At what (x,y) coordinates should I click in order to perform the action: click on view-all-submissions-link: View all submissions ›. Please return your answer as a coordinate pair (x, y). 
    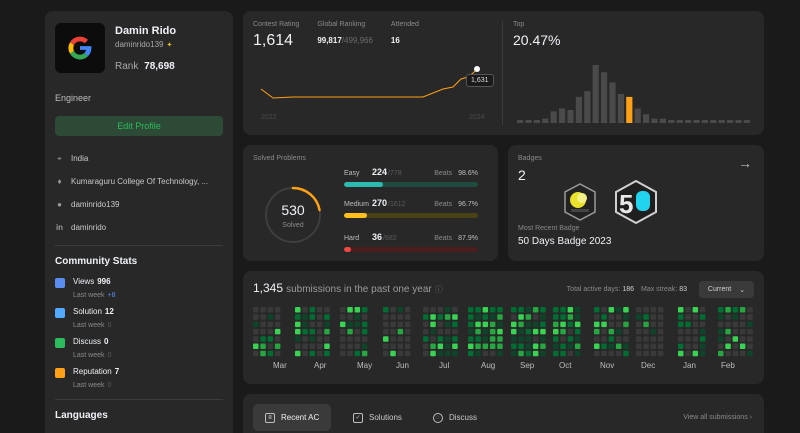
    Looking at the image, I should click on (717, 417).